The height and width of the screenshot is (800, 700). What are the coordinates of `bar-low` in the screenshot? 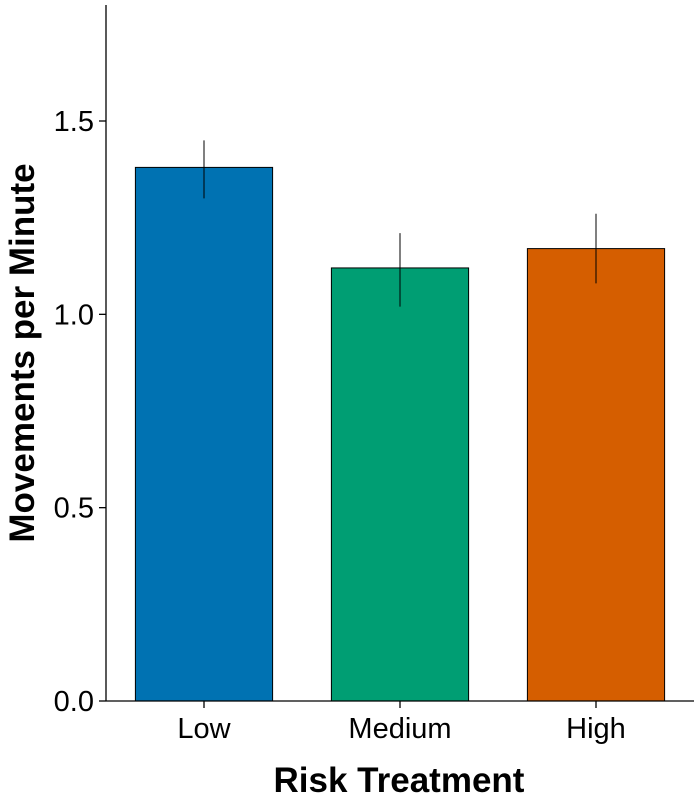 It's located at (204, 434).